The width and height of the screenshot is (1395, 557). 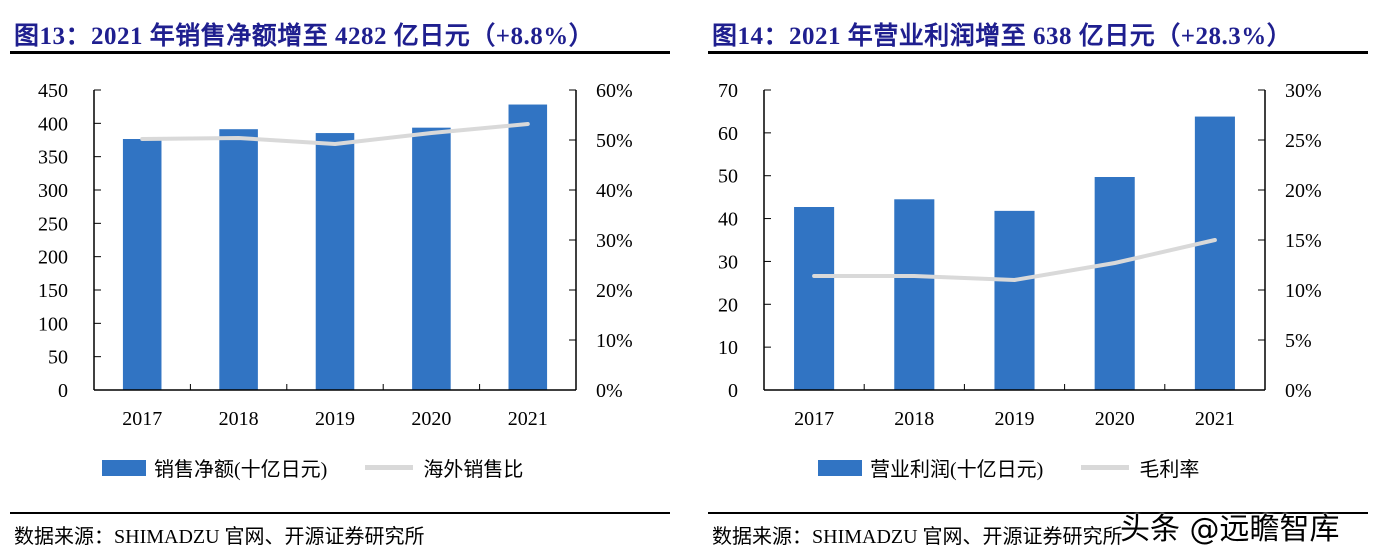 I want to click on left-tick-label: 100, so click(x=53, y=324).